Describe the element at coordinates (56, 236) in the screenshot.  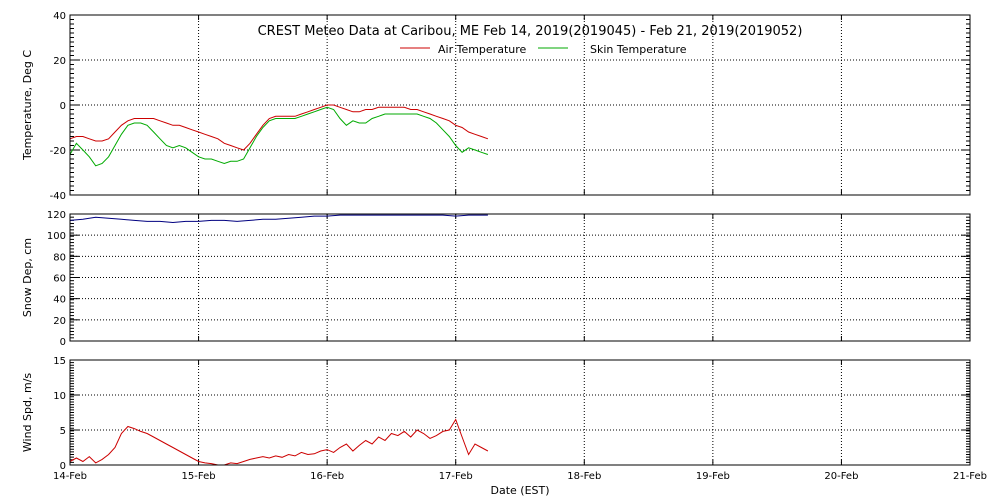
I see `y-tick-label: 100` at that location.